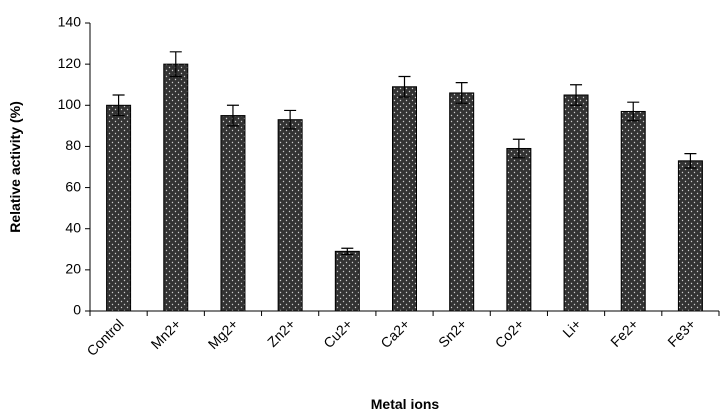 The height and width of the screenshot is (412, 720). I want to click on x-tick-label: Sn2+, so click(452, 333).